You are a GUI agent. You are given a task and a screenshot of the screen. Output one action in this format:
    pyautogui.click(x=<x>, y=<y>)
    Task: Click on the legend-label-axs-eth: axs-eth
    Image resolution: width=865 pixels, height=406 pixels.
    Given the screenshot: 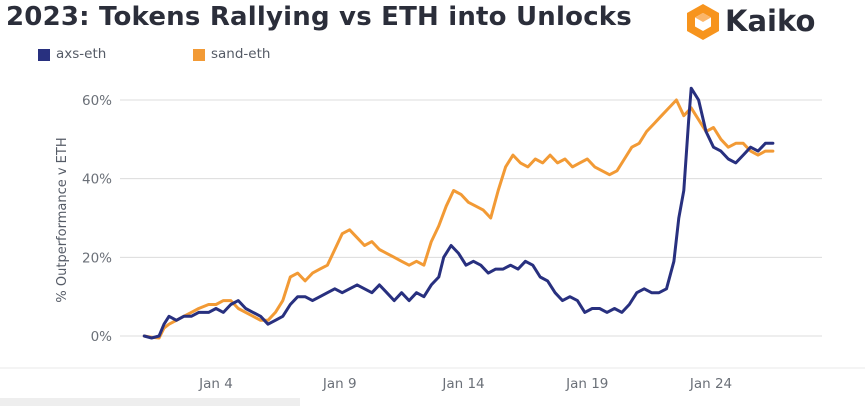 What is the action you would take?
    pyautogui.click(x=81, y=54)
    